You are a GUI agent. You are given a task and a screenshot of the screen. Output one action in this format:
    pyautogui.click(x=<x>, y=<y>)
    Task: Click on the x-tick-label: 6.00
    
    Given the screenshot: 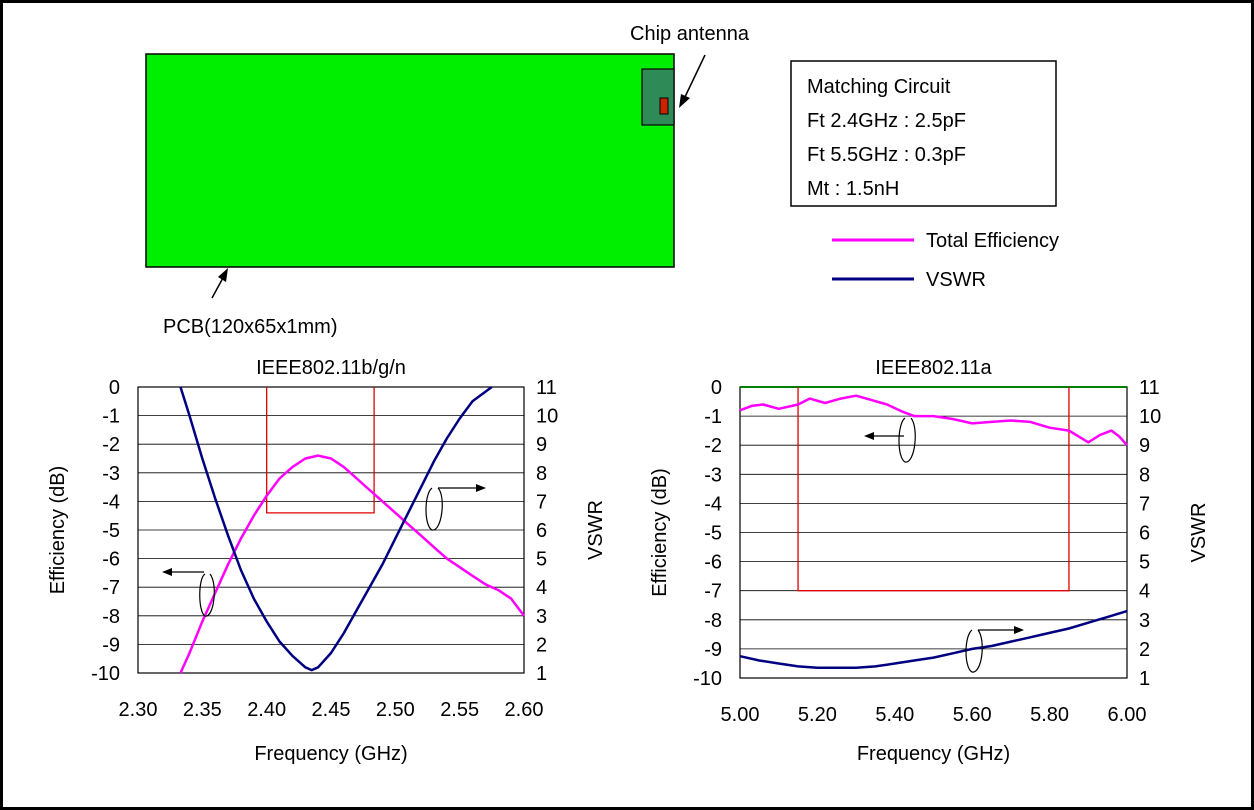 What is the action you would take?
    pyautogui.click(x=1127, y=715)
    